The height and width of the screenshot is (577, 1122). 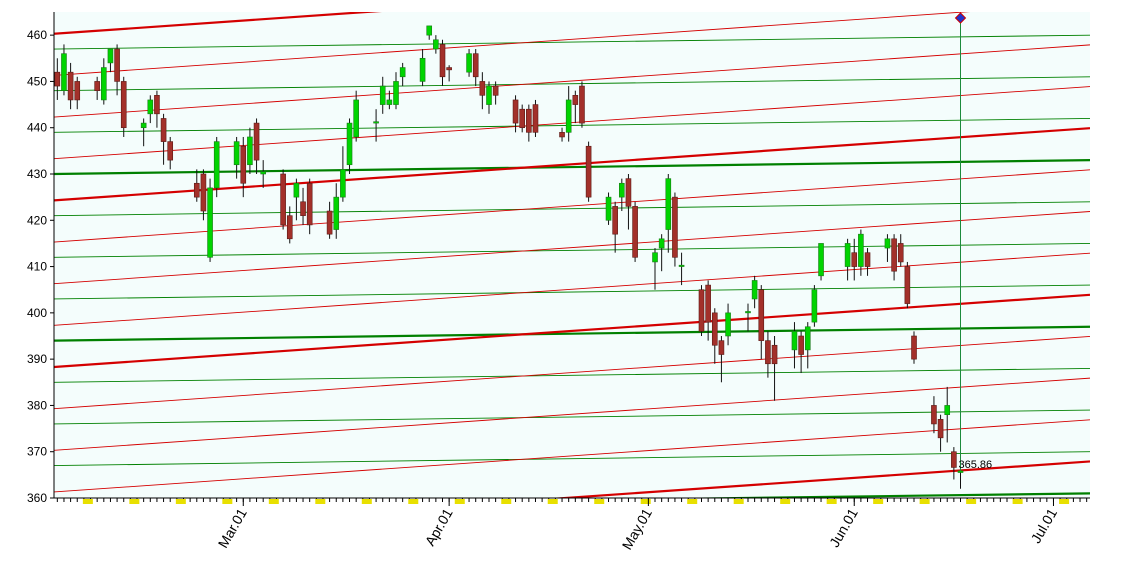 I want to click on y-tick-label: 390, so click(x=37, y=359).